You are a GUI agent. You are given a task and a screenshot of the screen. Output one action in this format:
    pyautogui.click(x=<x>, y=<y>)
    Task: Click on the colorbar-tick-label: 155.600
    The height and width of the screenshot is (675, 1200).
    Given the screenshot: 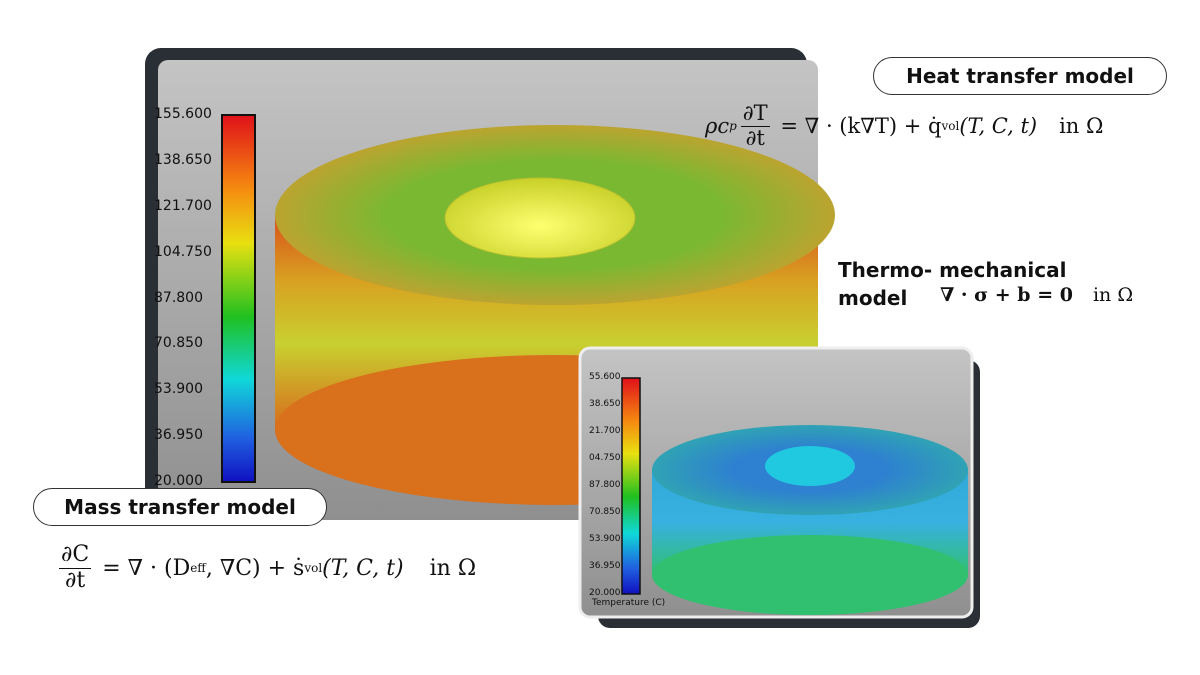 What is the action you would take?
    pyautogui.click(x=183, y=114)
    